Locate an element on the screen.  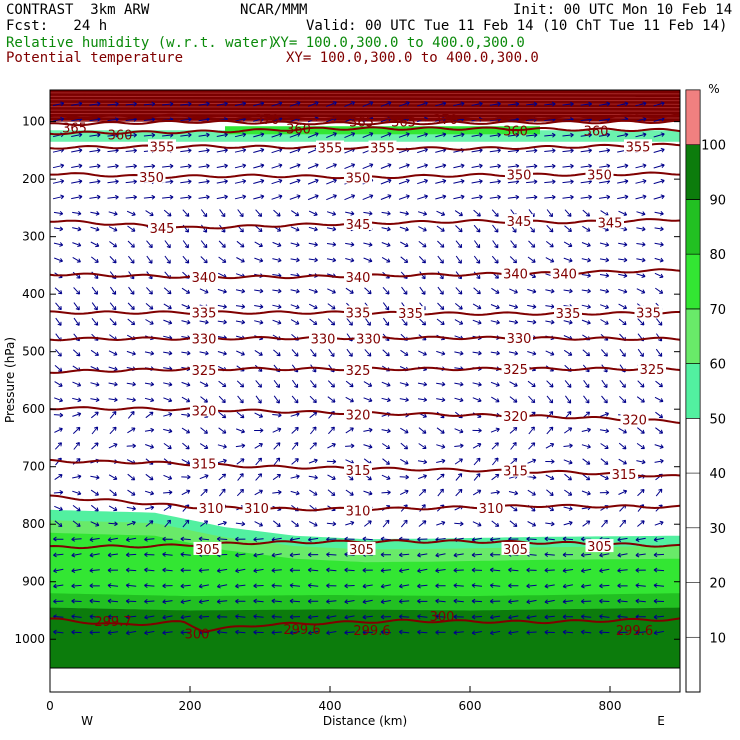
theta-field-label: Potential temperature is located at coordinates (95, 58).